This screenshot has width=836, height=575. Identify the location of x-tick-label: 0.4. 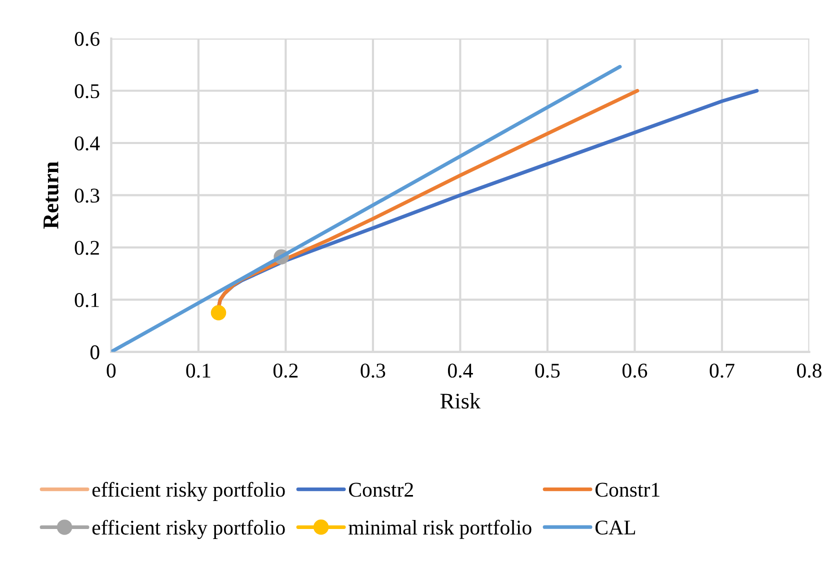
(460, 371).